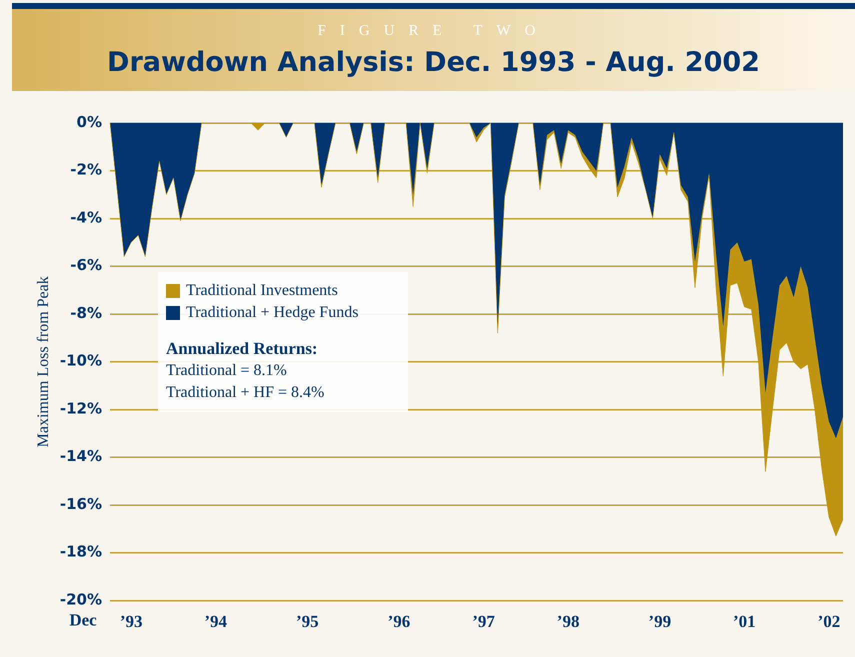 This screenshot has width=855, height=657. Describe the element at coordinates (242, 349) in the screenshot. I see `annotation: Annualized Returns:` at that location.